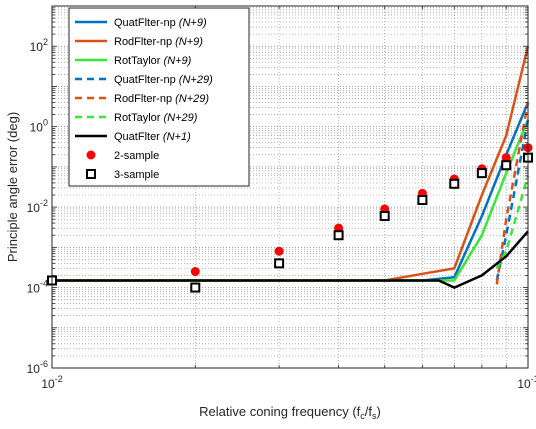  What do you see at coordinates (158, 42) in the screenshot?
I see `legend-label: RodFlter-np (N+9)` at bounding box center [158, 42].